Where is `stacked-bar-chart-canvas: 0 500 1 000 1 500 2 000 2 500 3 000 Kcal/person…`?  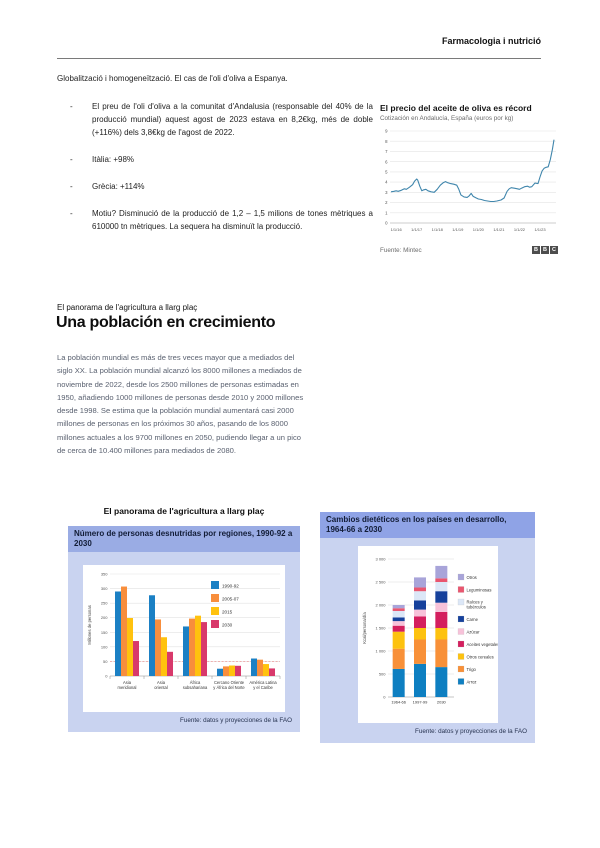
stacked-bar-chart-canvas: 0 500 1 000 1 500 2 000 2 500 3 000 Kcal/person… is located at coordinates (430, 631).